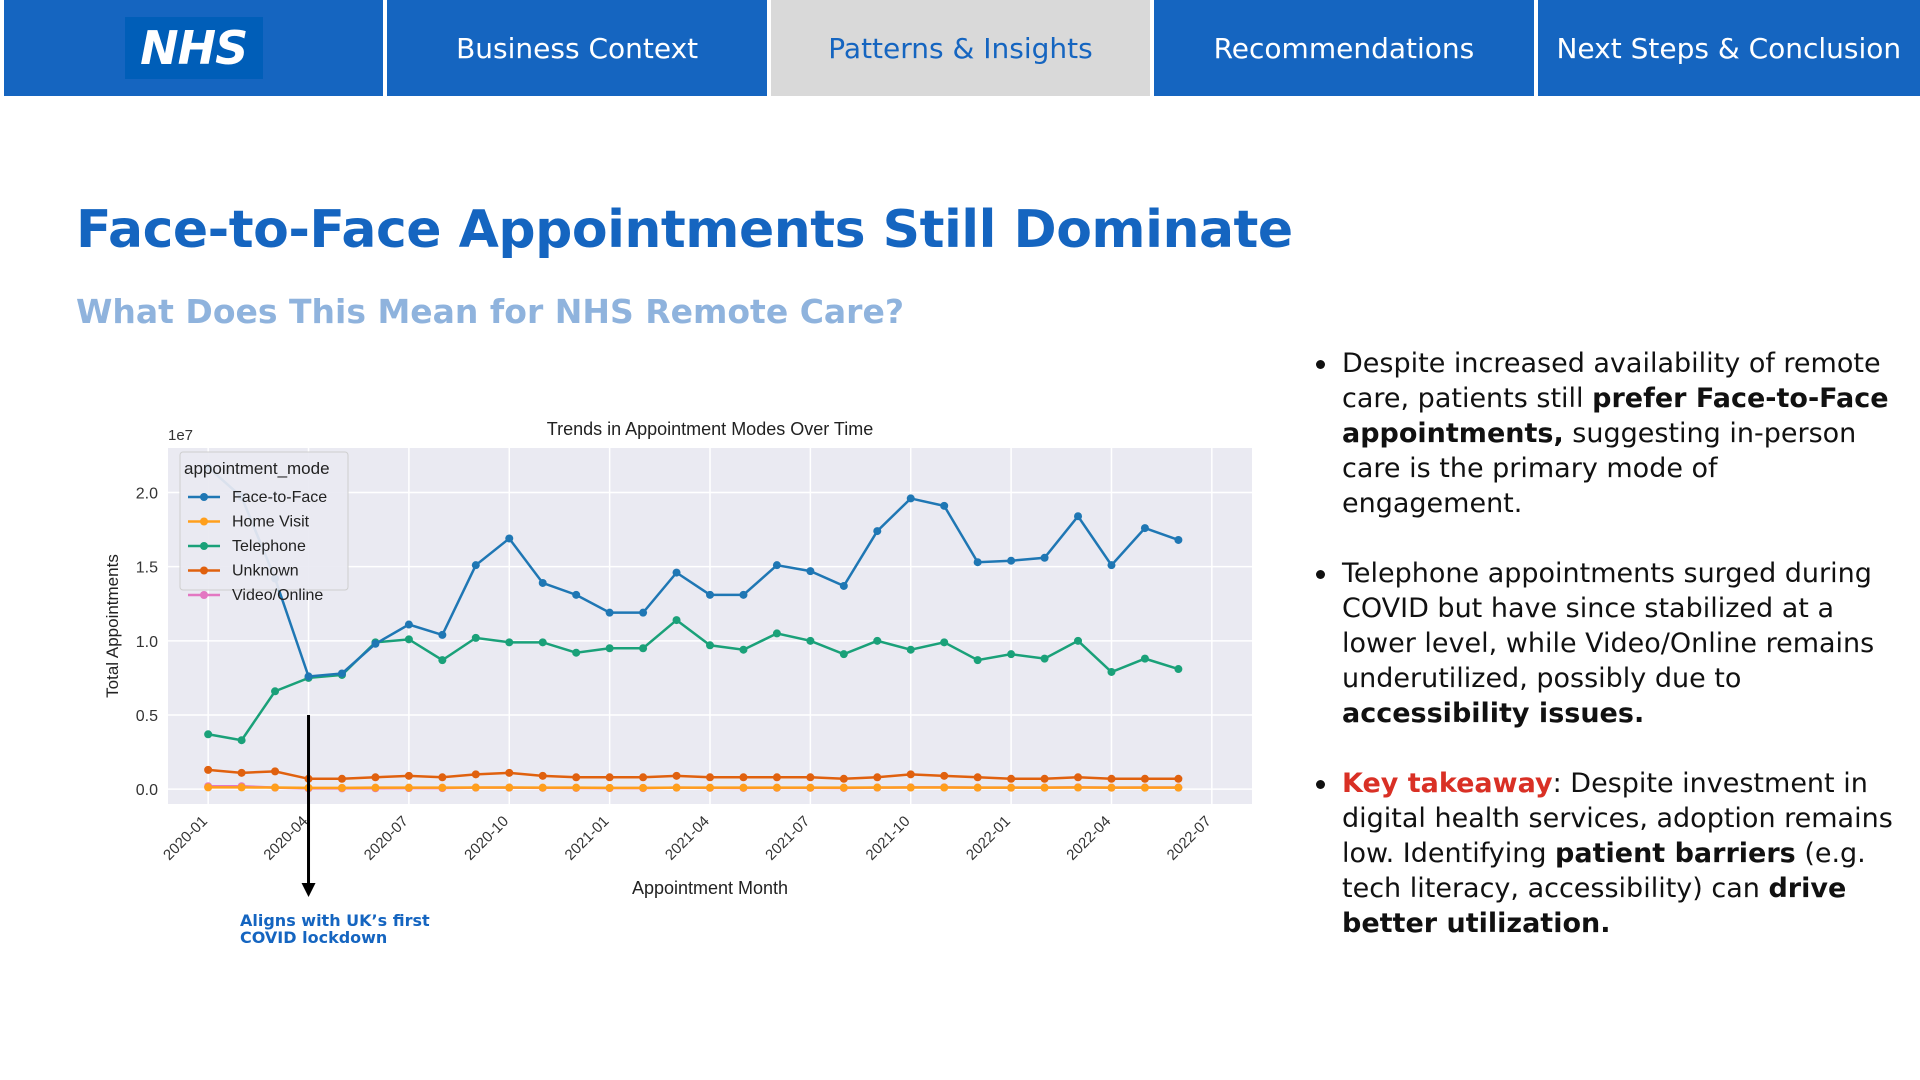  Describe the element at coordinates (265, 571) in the screenshot. I see `legend-label: Unknown` at that location.